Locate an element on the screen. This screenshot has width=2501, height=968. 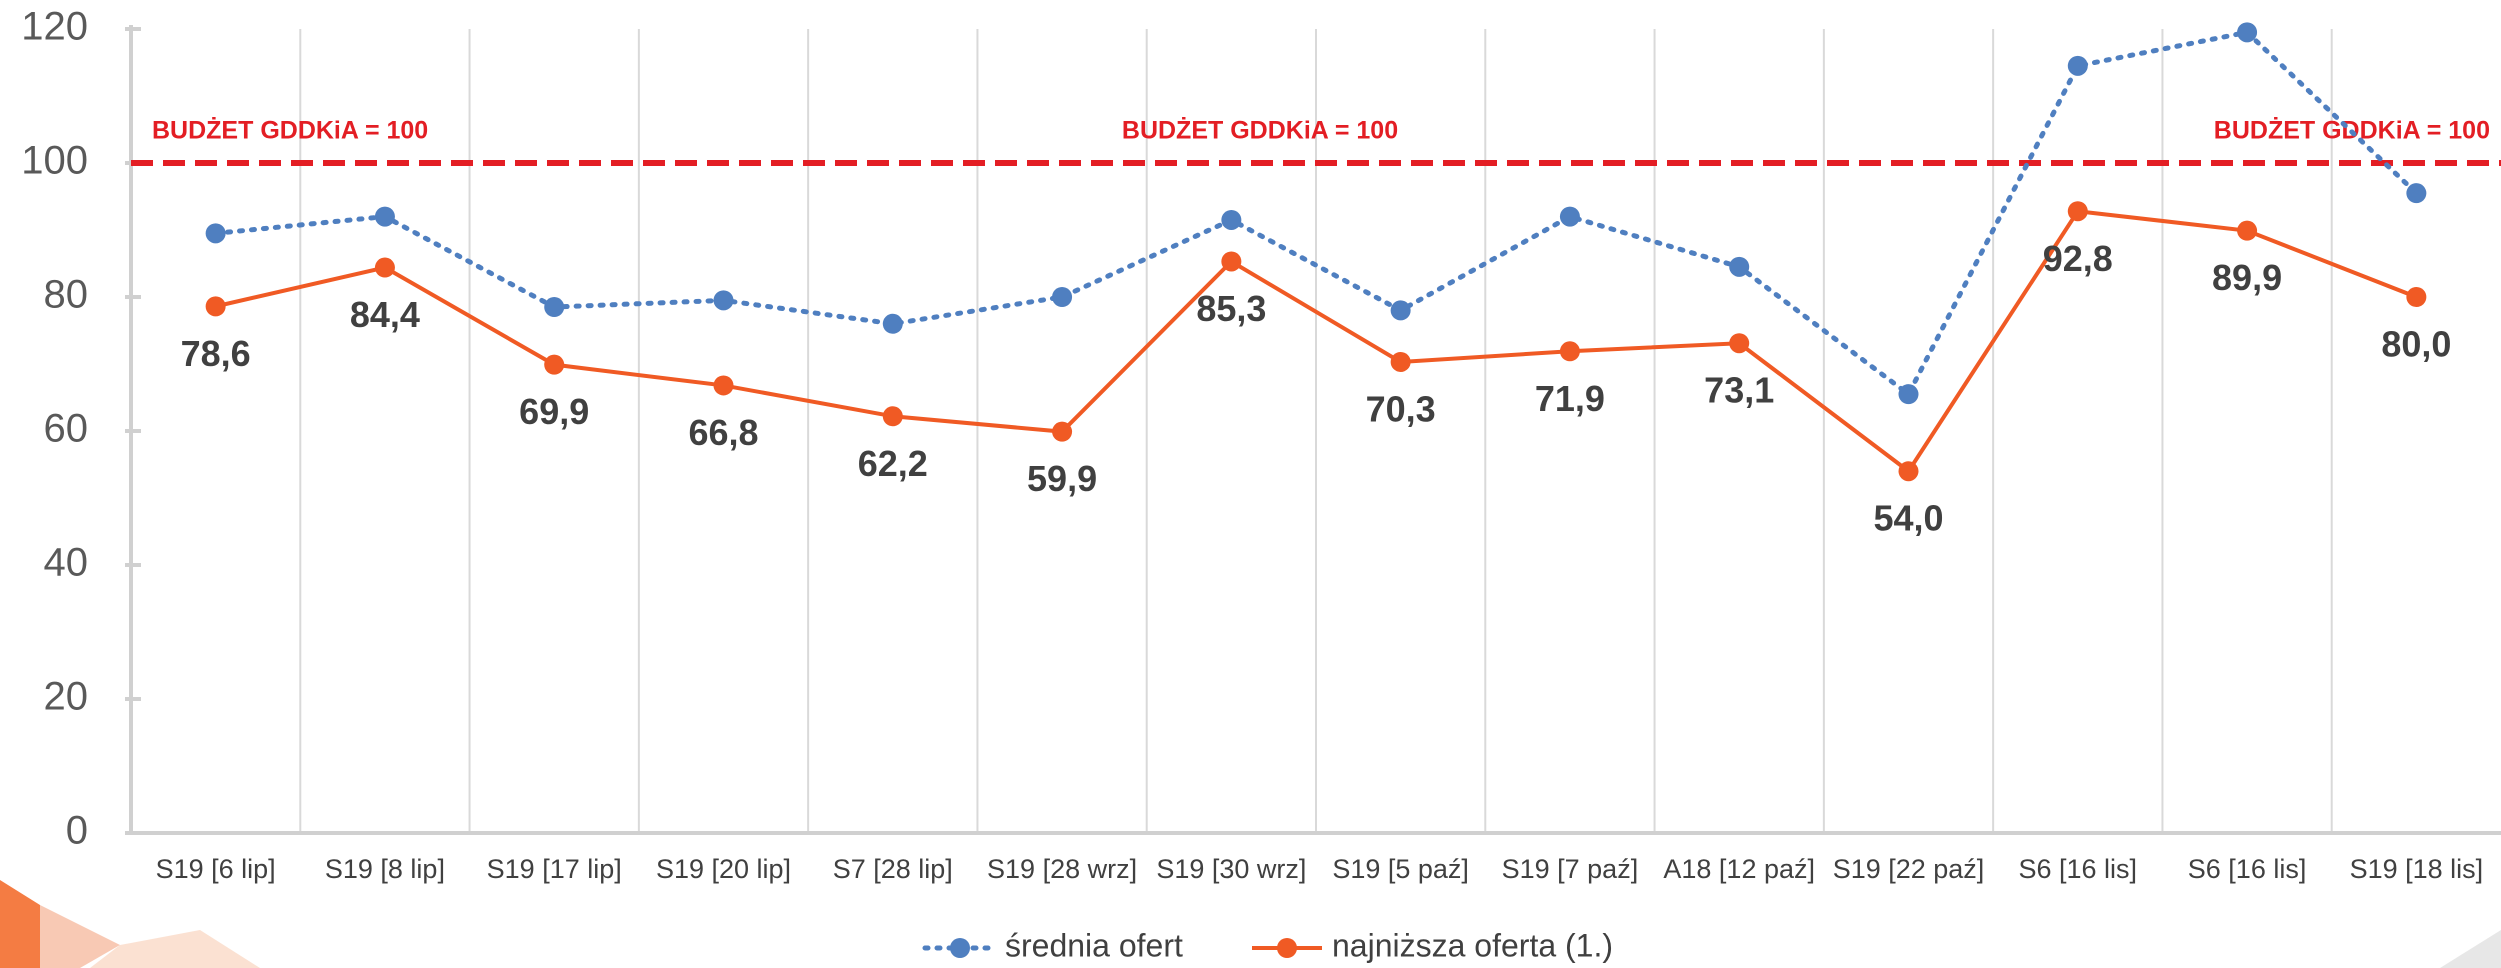
y-tick-label: 40 is located at coordinates (66, 563).